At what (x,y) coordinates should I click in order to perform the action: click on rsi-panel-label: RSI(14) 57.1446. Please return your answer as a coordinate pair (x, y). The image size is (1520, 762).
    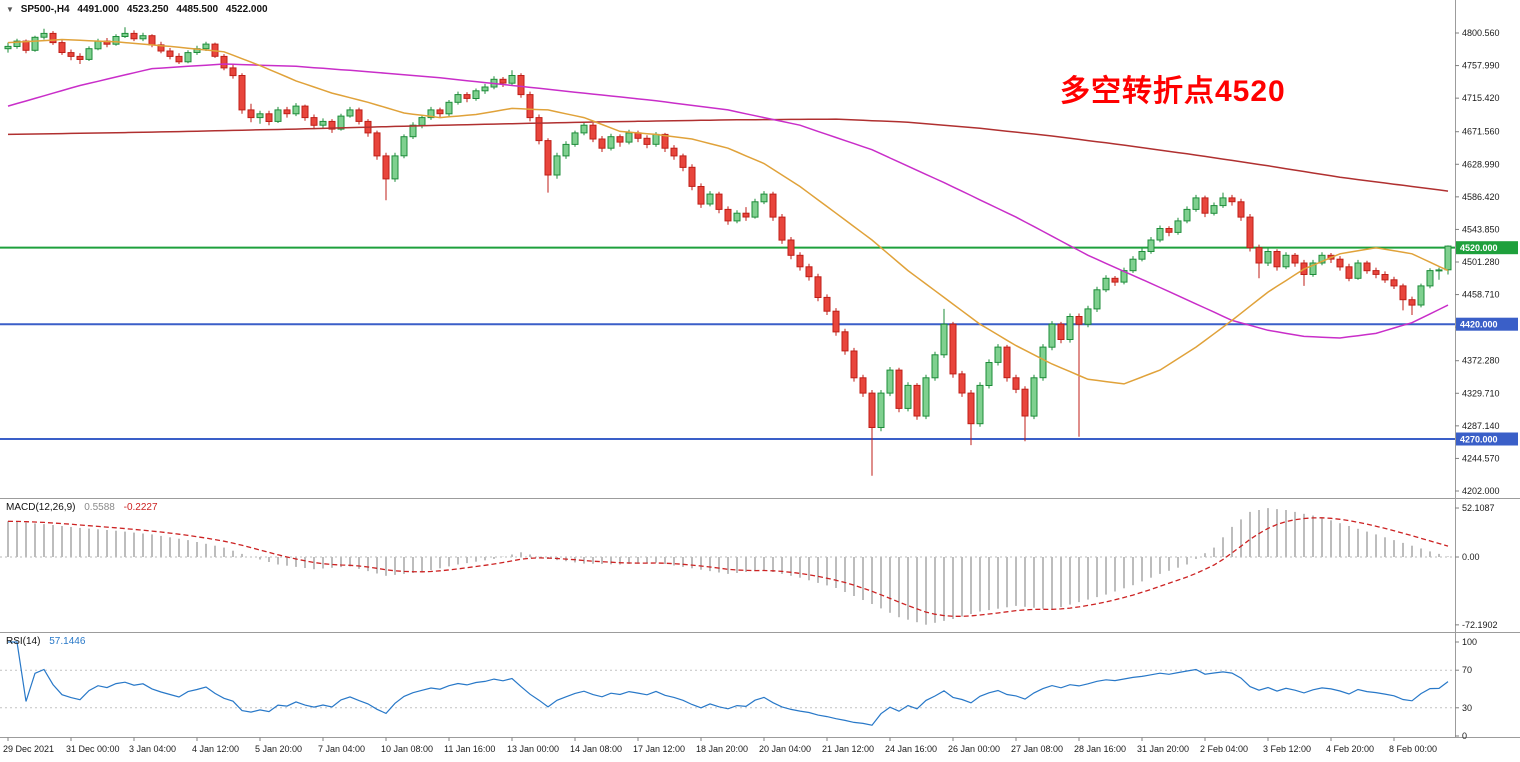
    Looking at the image, I should click on (48, 641).